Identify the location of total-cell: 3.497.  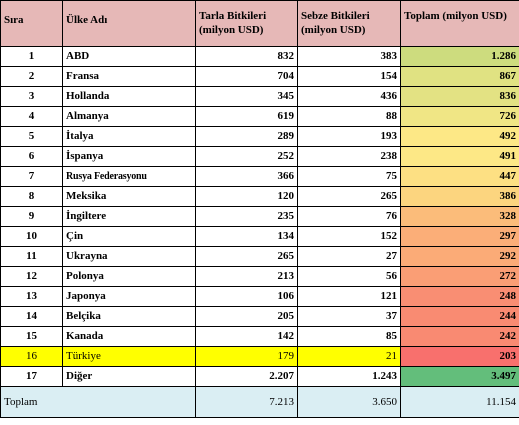
(459, 376).